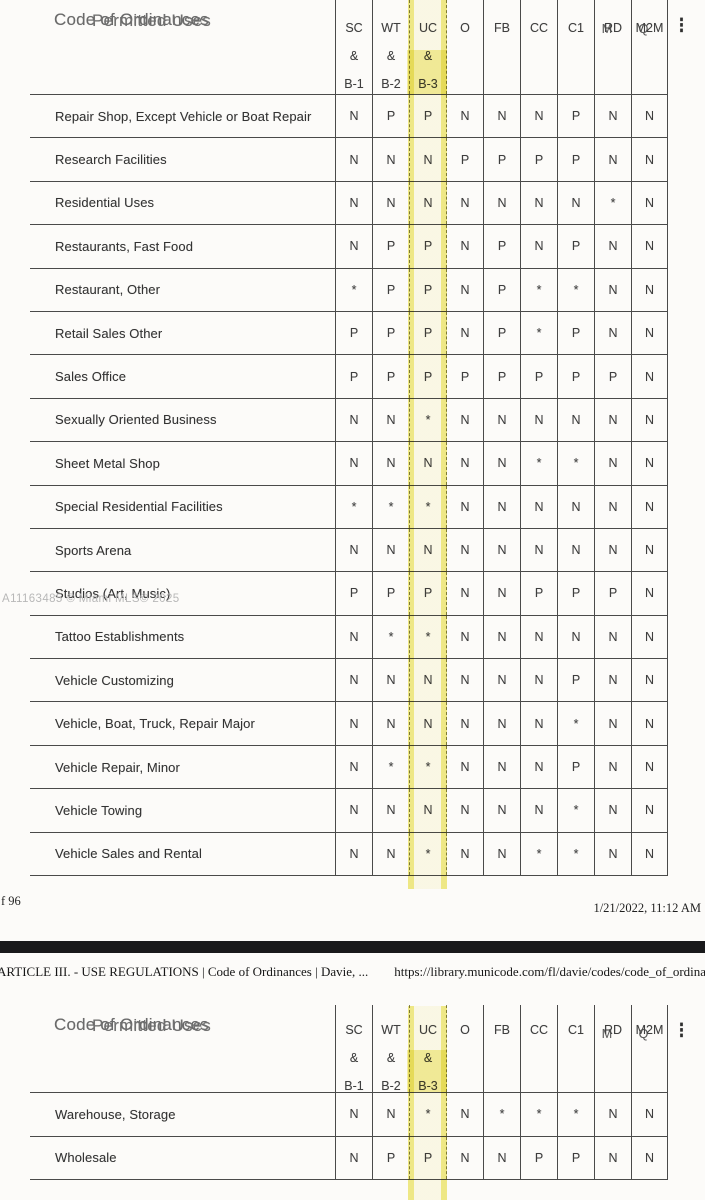  What do you see at coordinates (349, 637) in the screenshot?
I see `table-row: Tattoo Establishments N * * N N N N N N` at bounding box center [349, 637].